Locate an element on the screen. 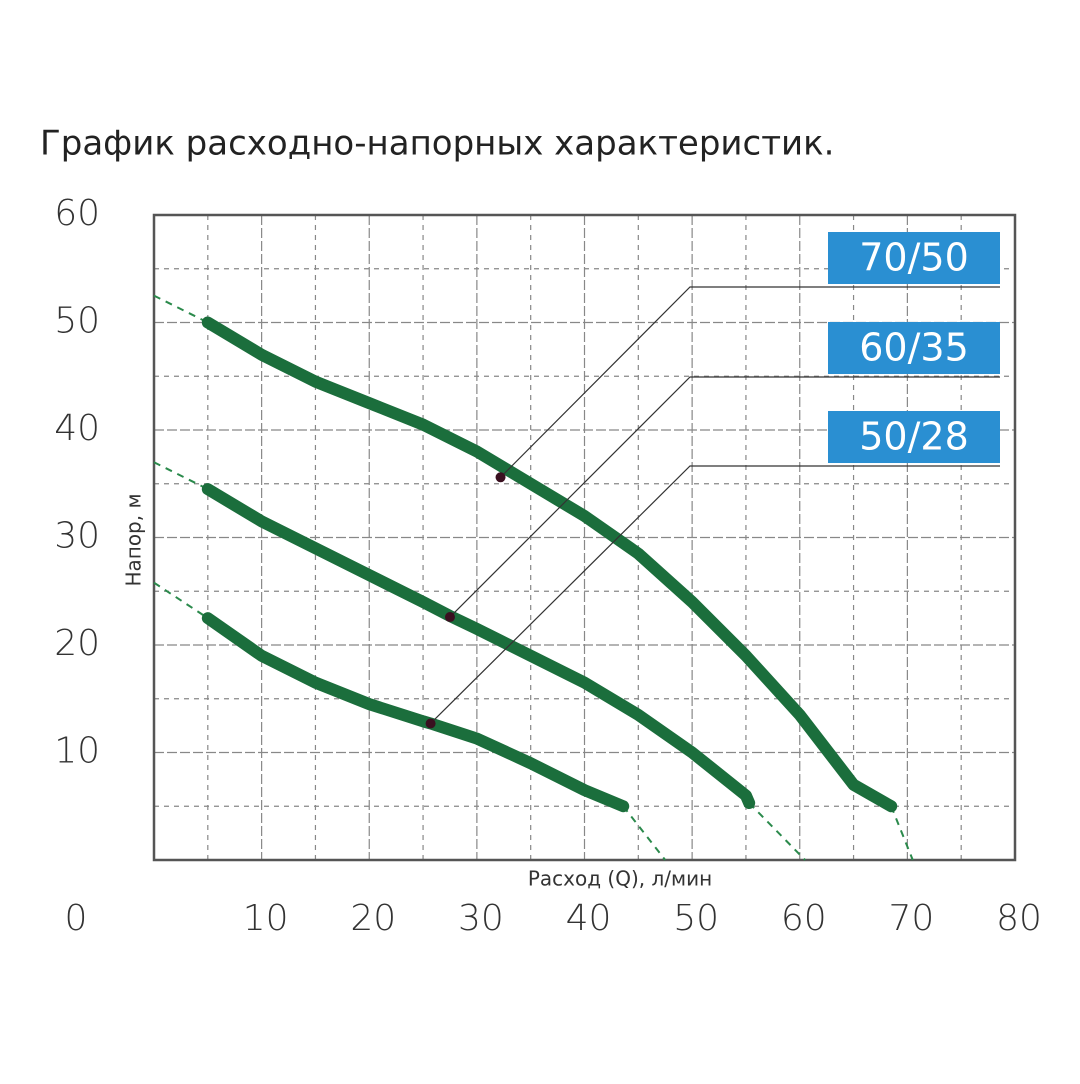  y-tick-label: 10 is located at coordinates (77, 751).